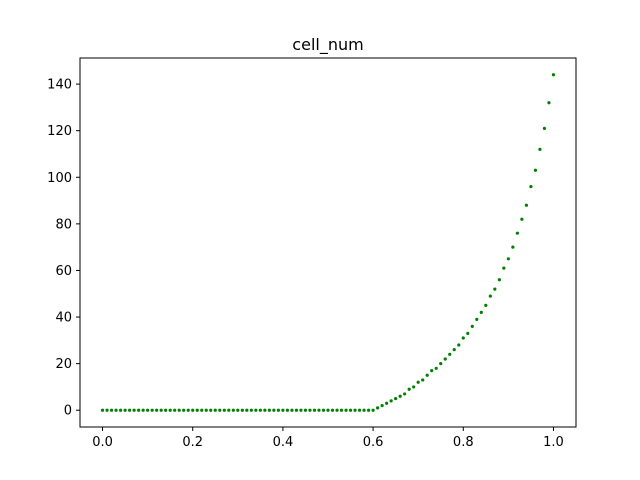  Describe the element at coordinates (63, 224) in the screenshot. I see `y-tick-label: 80` at that location.